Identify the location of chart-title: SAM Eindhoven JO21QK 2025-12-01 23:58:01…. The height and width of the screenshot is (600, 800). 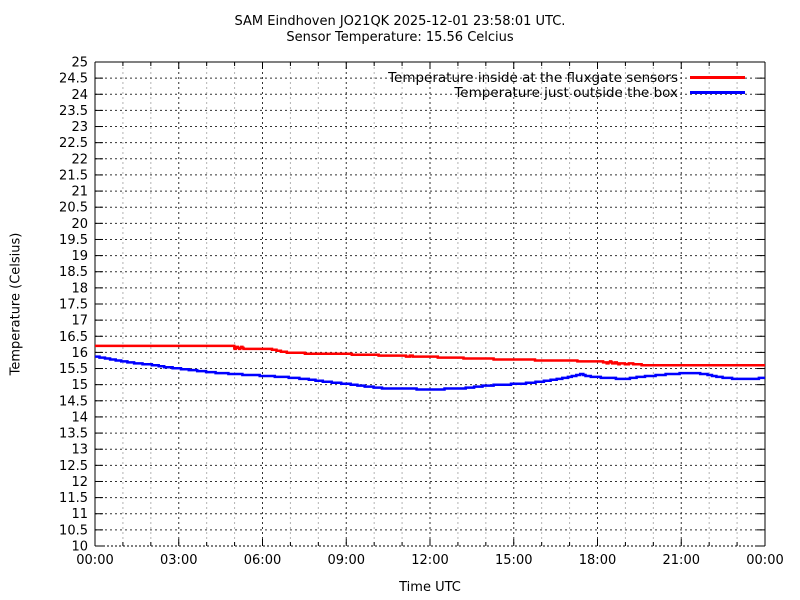
(400, 30).